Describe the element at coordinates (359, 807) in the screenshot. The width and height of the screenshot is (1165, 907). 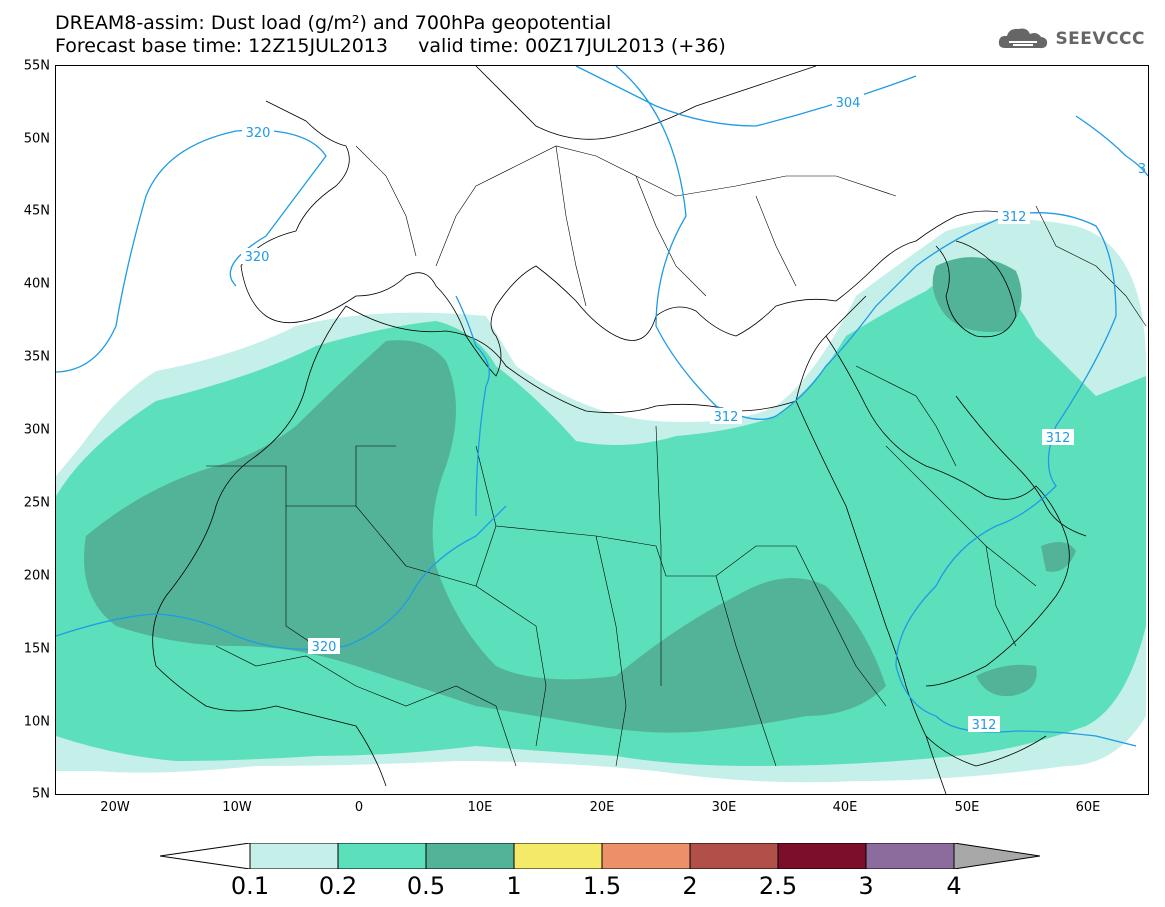
I see `lon-label: 0` at that location.